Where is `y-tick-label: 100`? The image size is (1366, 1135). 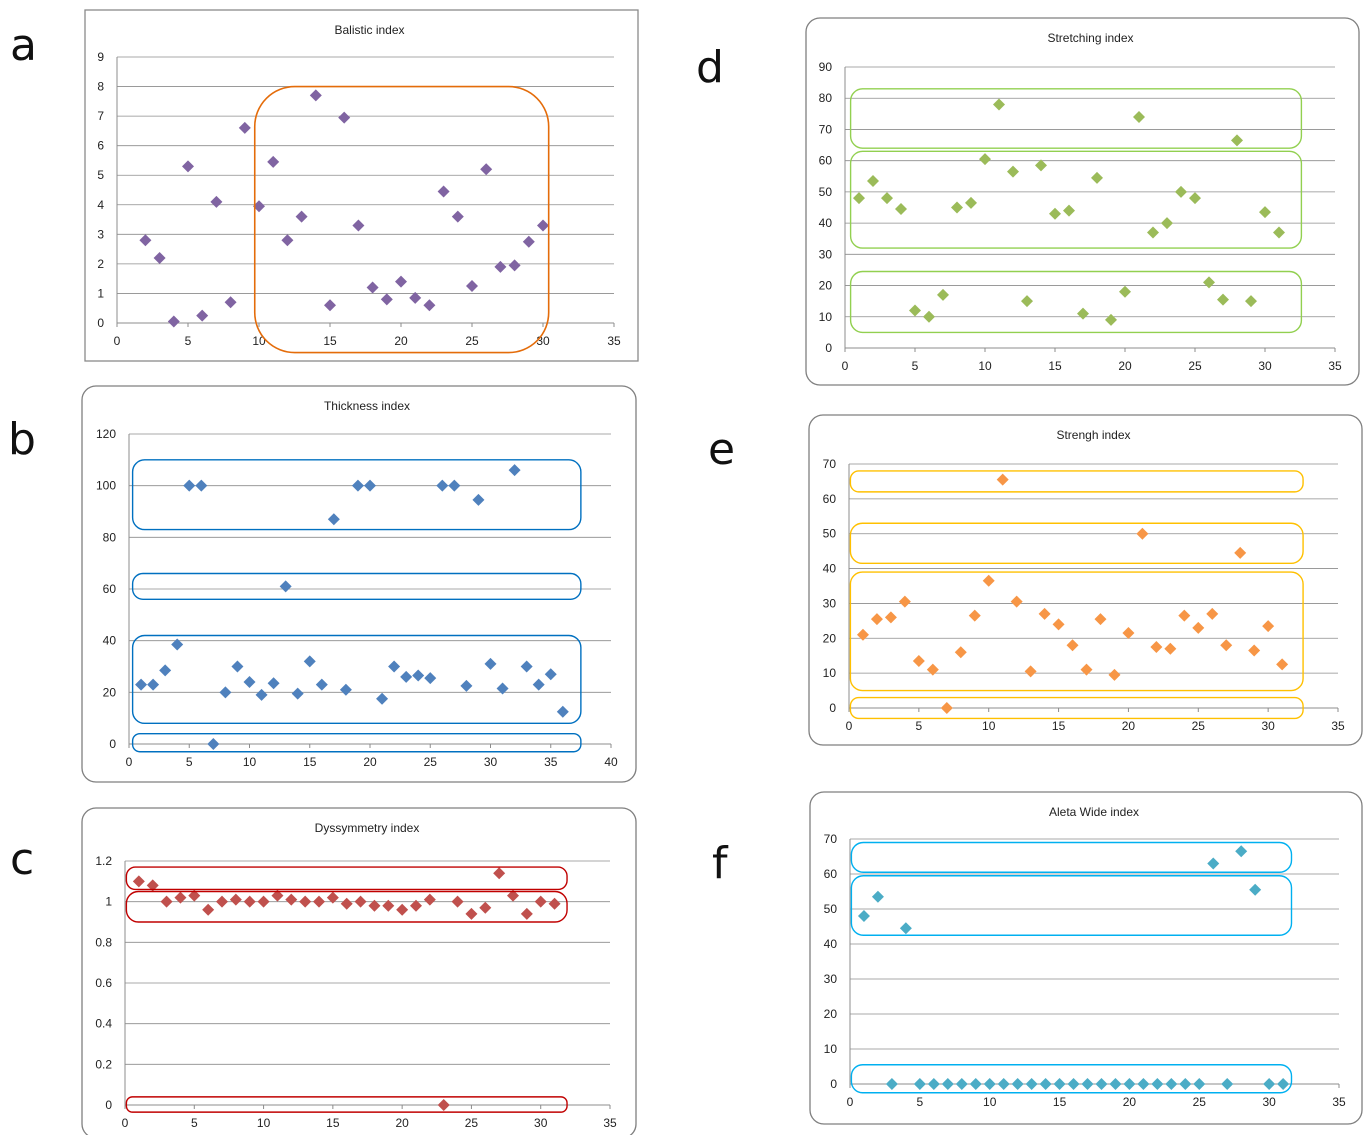 y-tick-label: 100 is located at coordinates (106, 486).